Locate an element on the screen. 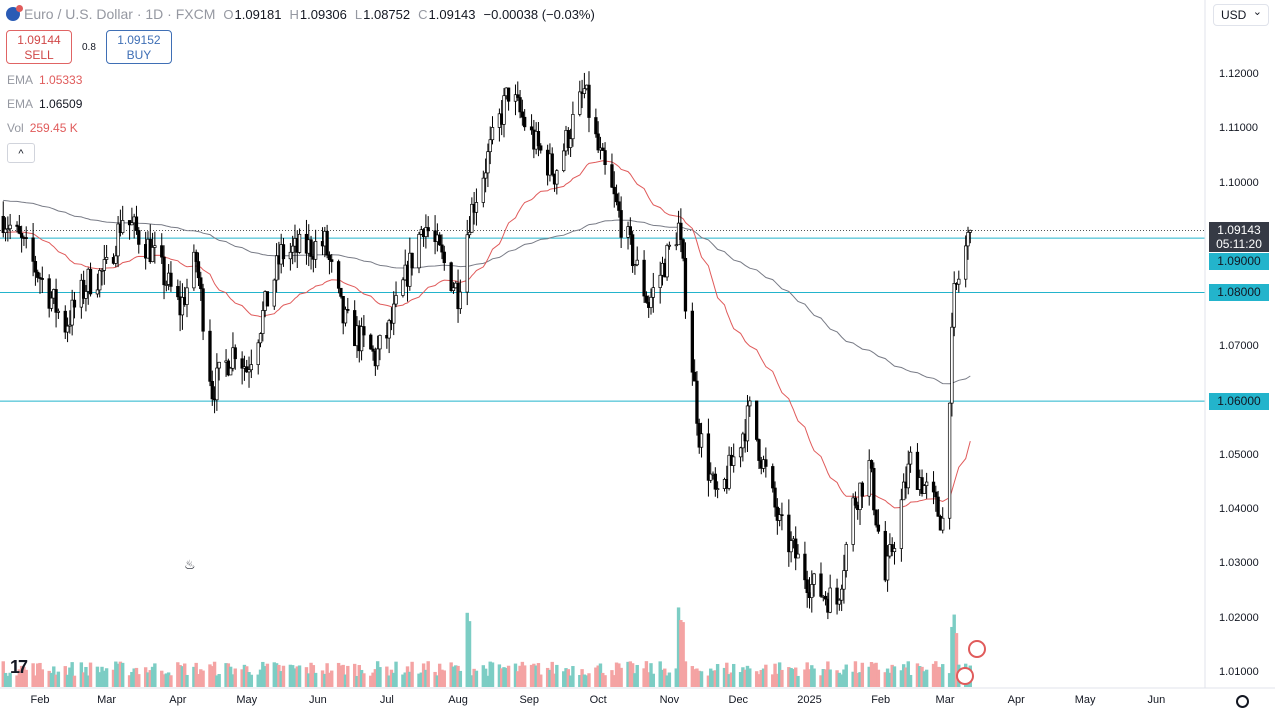  buy-button: 1.09152 BUY is located at coordinates (138, 47).